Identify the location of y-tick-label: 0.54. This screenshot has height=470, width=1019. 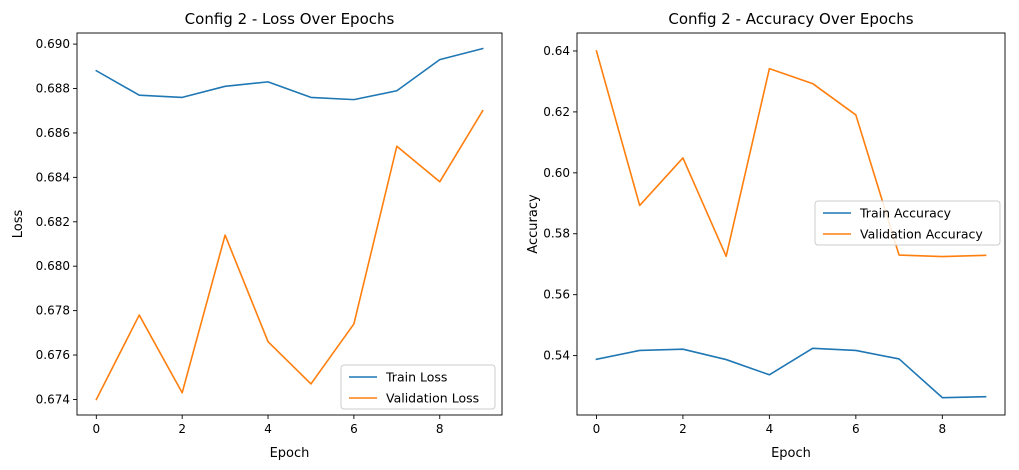
(556, 356).